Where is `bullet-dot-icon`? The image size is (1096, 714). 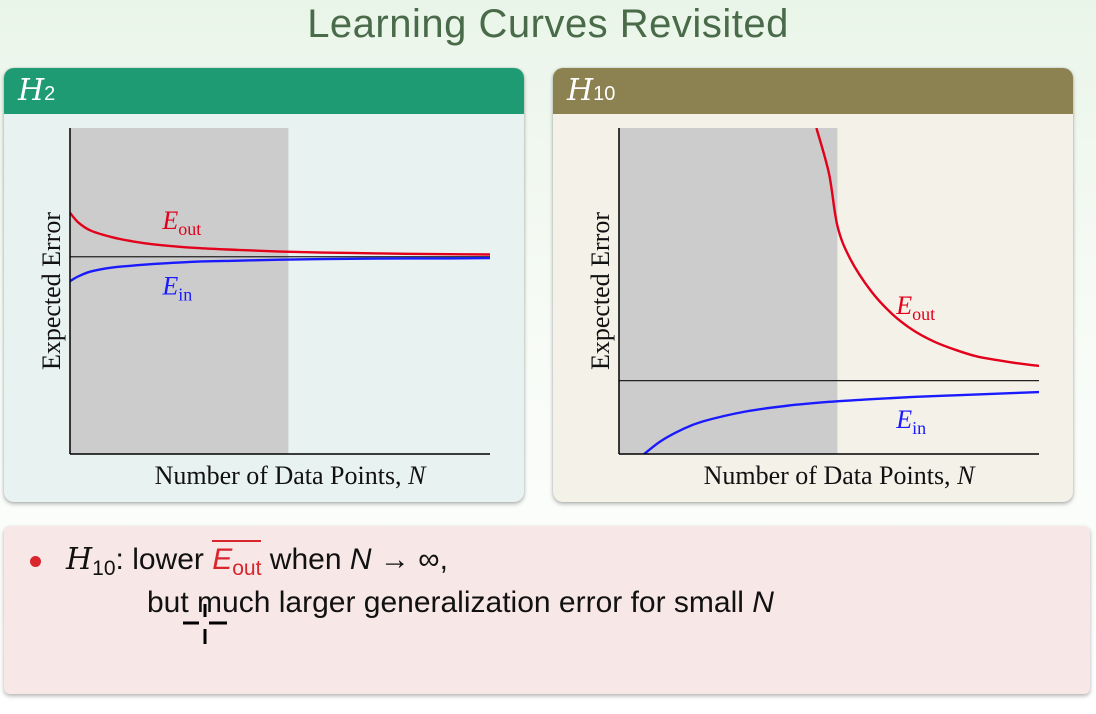 bullet-dot-icon is located at coordinates (35, 561).